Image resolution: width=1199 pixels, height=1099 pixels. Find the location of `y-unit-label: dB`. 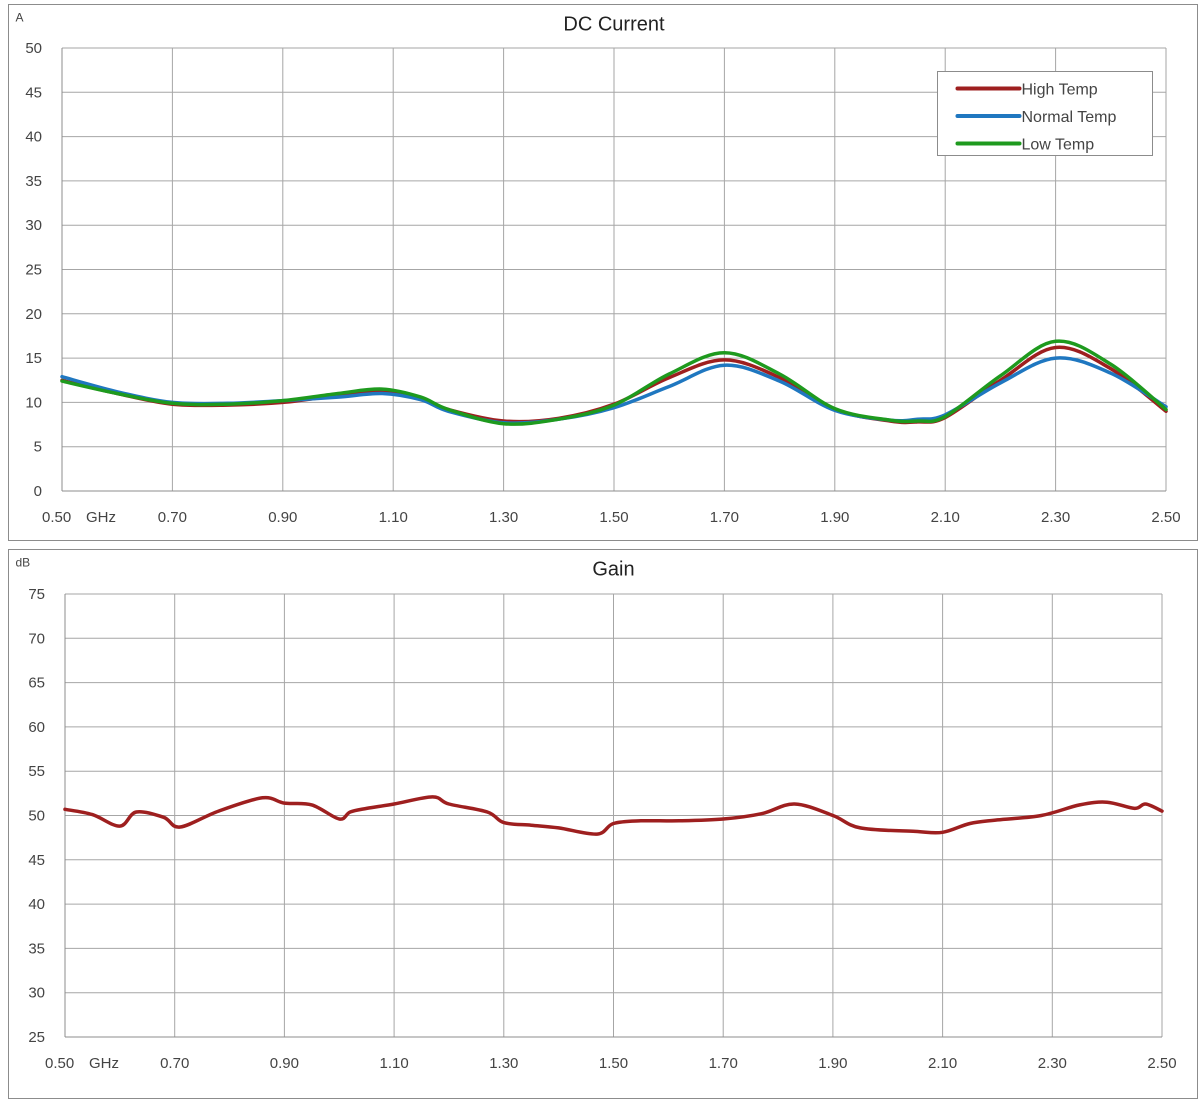

y-unit-label: dB is located at coordinates (23, 563).